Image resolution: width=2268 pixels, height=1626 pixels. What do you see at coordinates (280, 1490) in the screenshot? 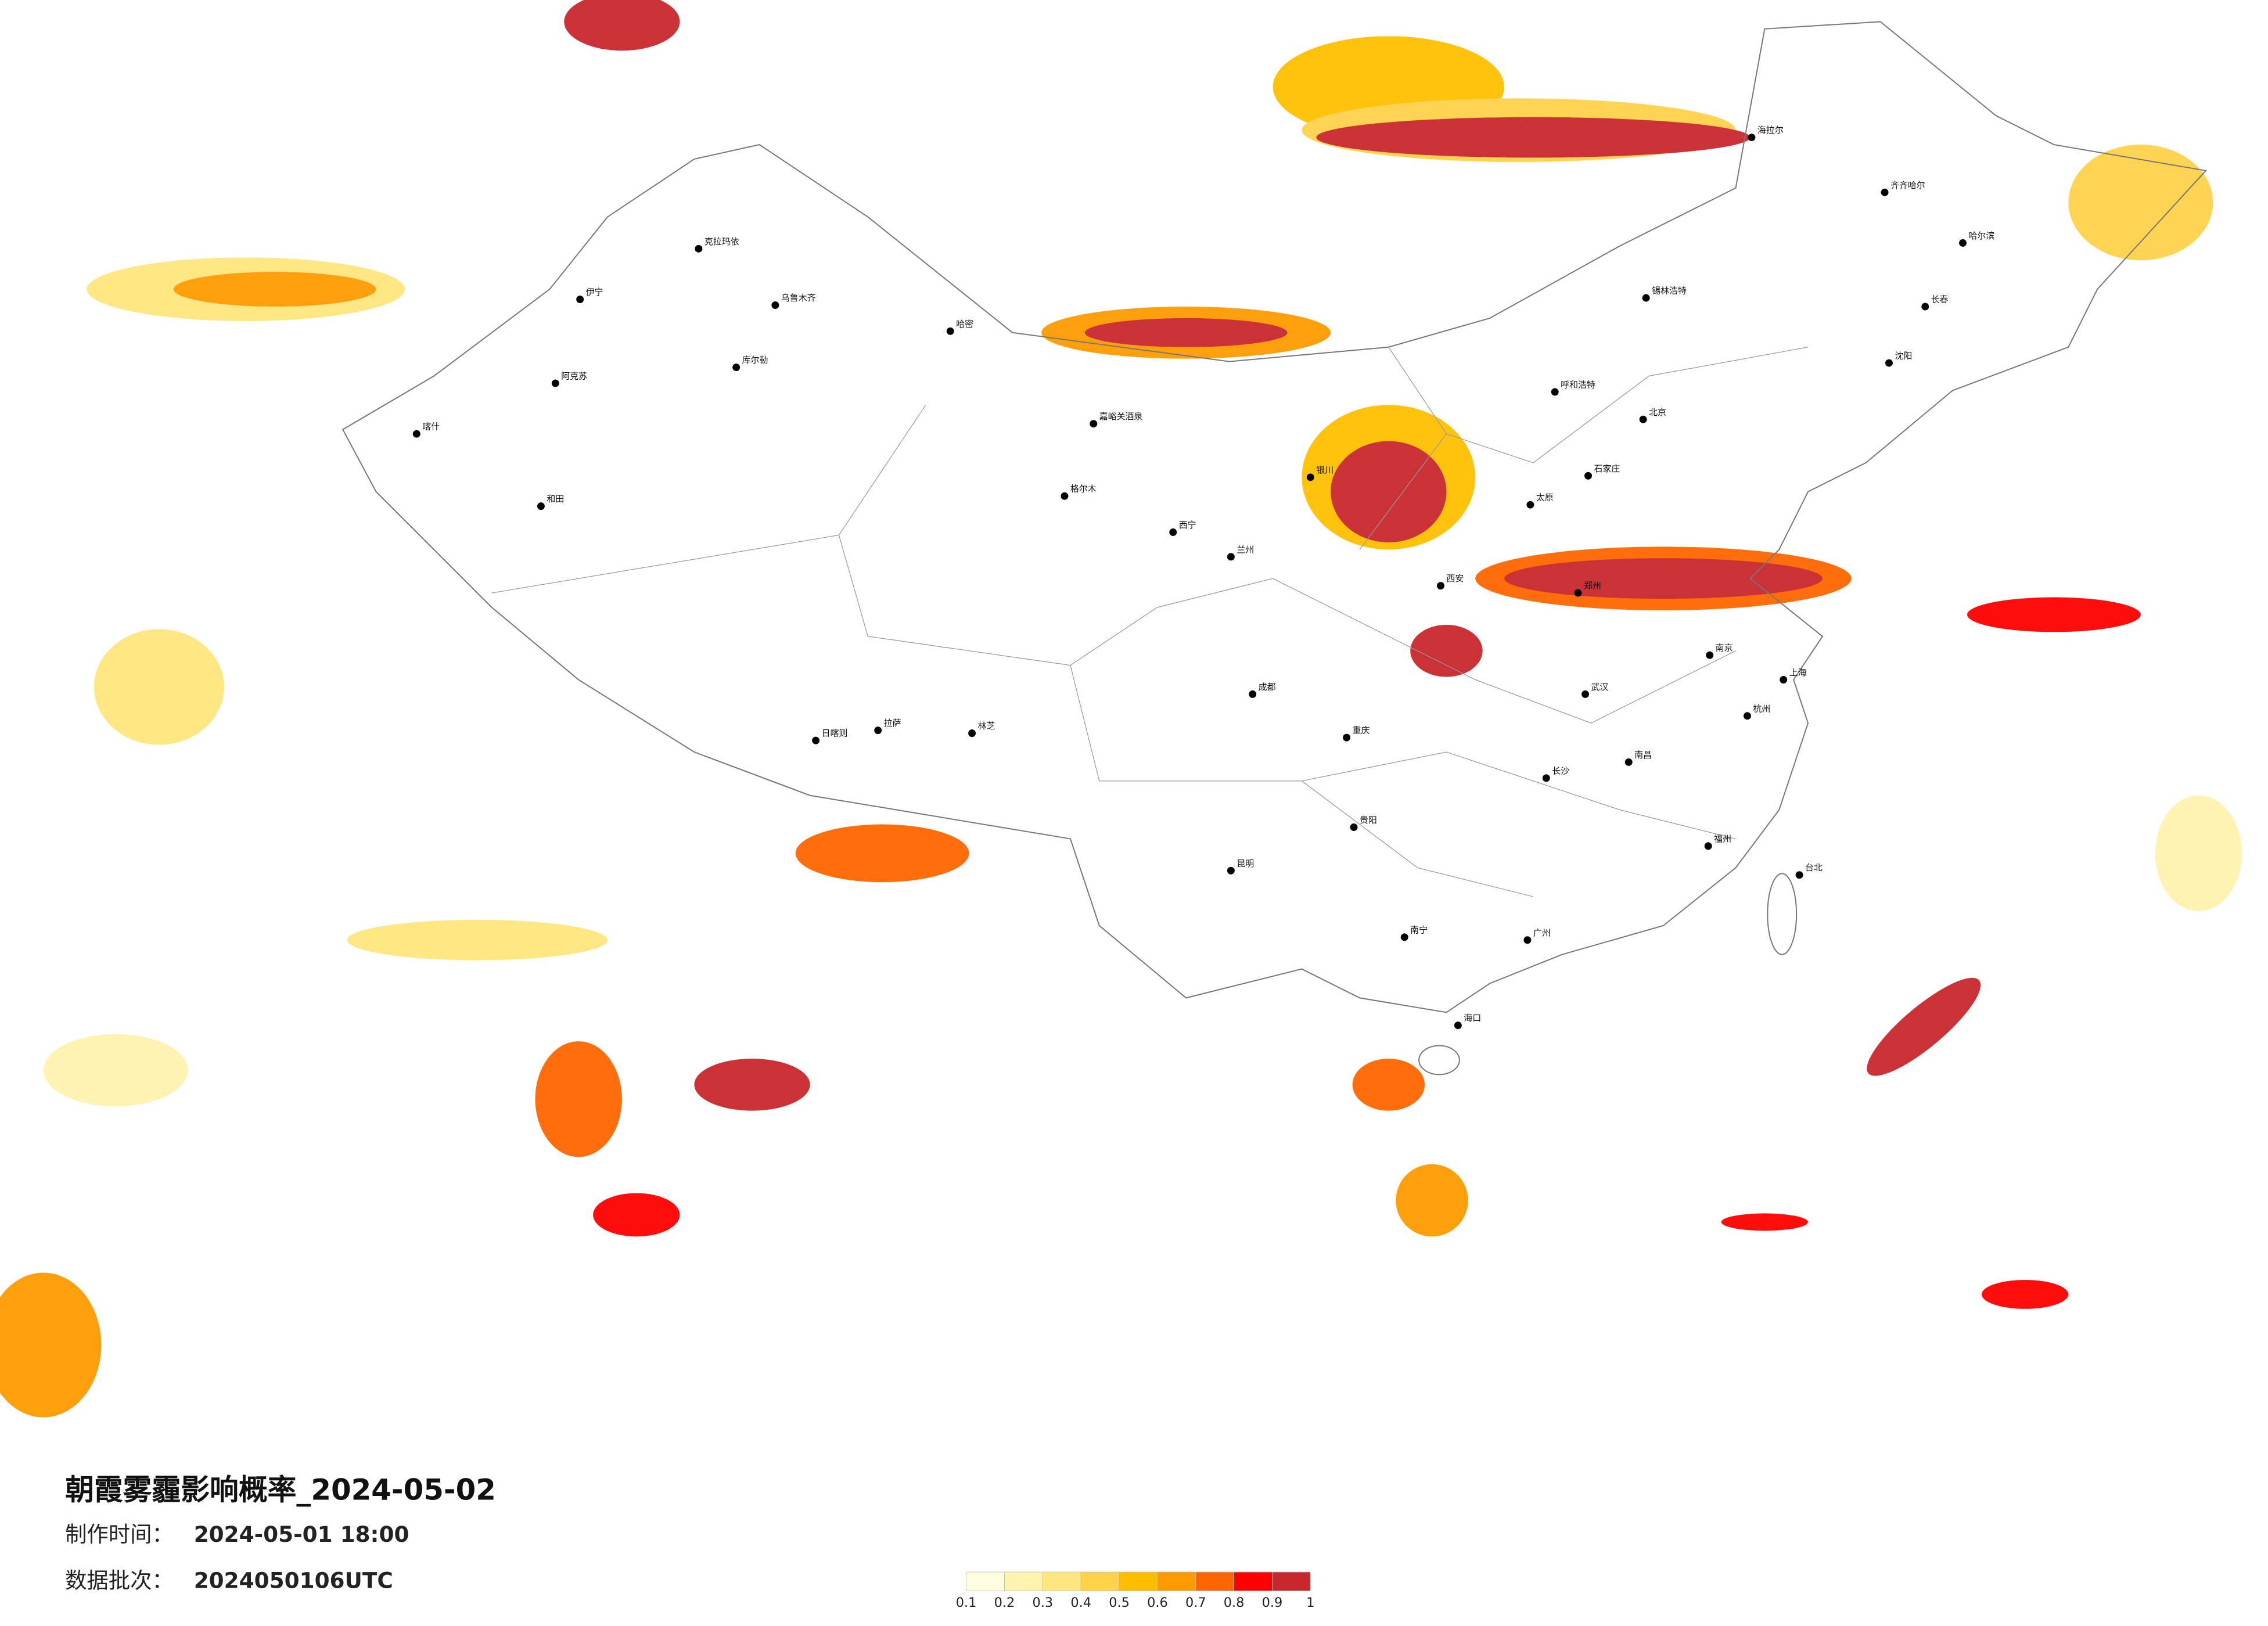
I see `map-title: 朝霞雾霾影响概率_2024-05-02` at bounding box center [280, 1490].